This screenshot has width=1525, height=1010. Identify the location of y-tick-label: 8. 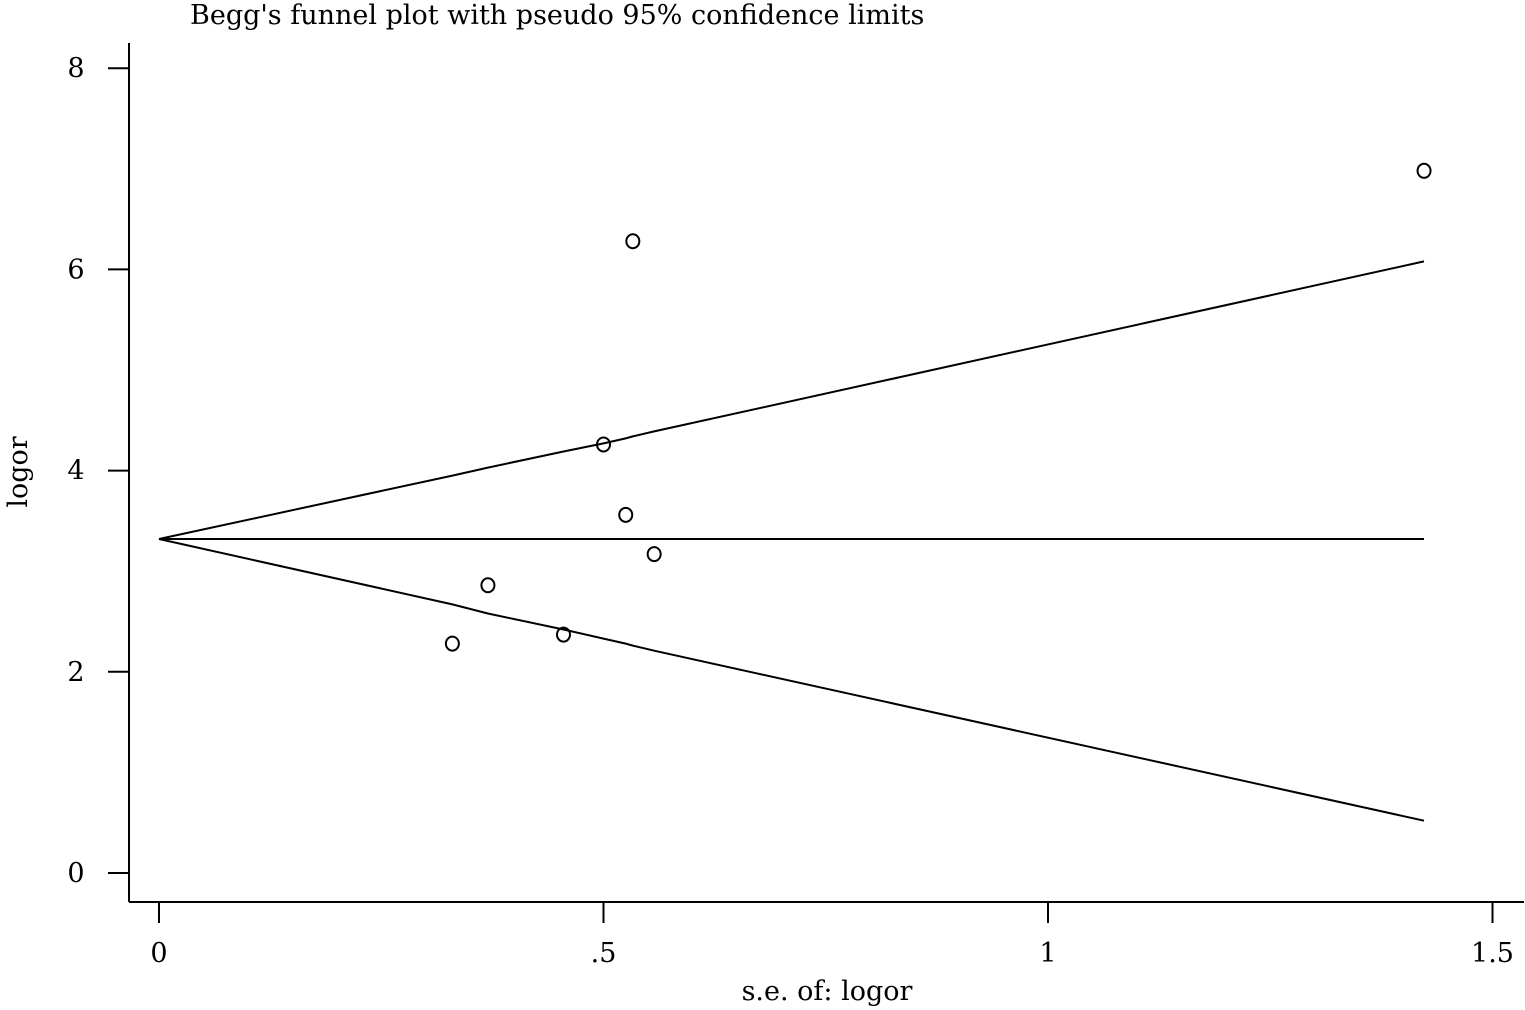
(75, 68).